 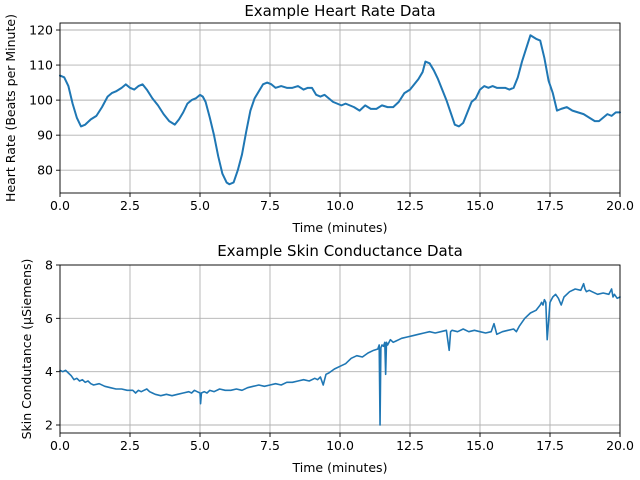 What do you see at coordinates (410, 205) in the screenshot?
I see `heart-rate-x-tick-label: 12.5` at bounding box center [410, 205].